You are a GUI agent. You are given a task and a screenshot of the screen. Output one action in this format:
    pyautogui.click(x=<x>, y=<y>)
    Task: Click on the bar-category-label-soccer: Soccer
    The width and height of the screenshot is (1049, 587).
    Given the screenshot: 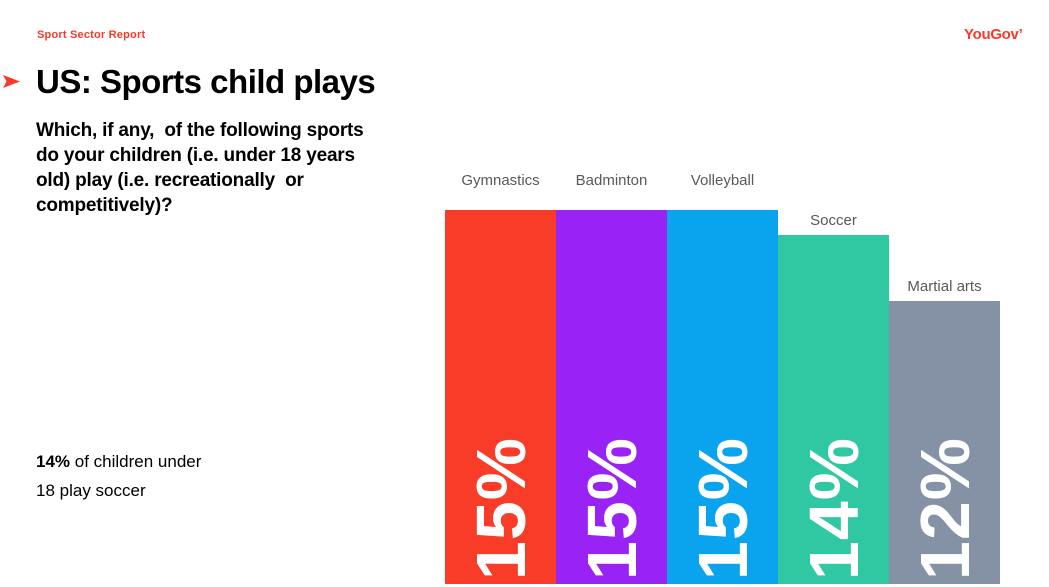 What is the action you would take?
    pyautogui.click(x=833, y=220)
    